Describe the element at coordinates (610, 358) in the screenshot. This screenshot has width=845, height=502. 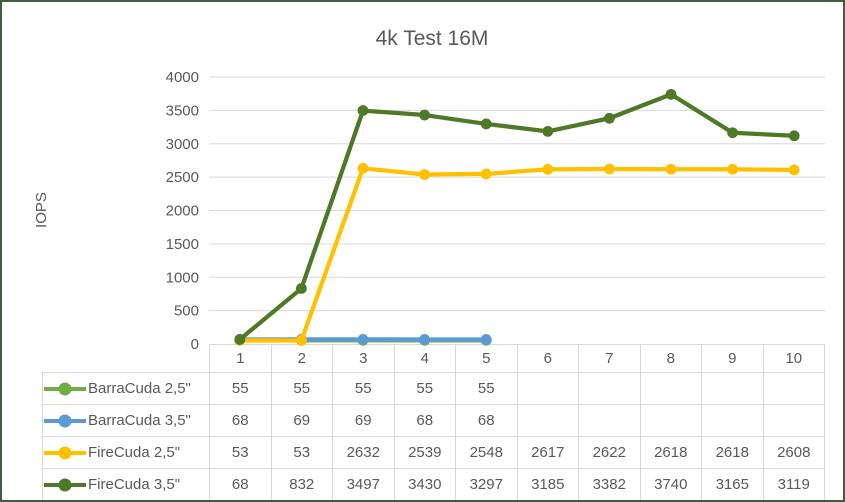
I see `x-axis-label: 7` at that location.